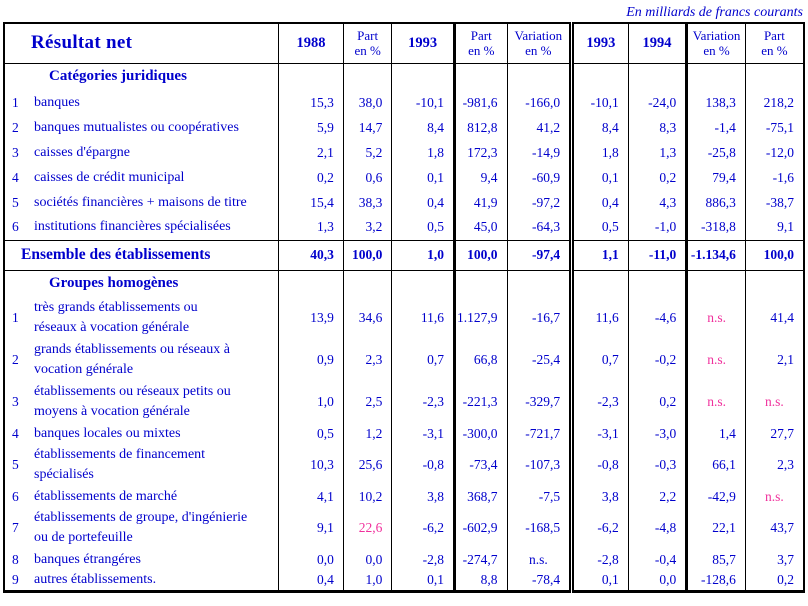  What do you see at coordinates (368, 102) in the screenshot?
I see `cell-value: 38,0` at bounding box center [368, 102].